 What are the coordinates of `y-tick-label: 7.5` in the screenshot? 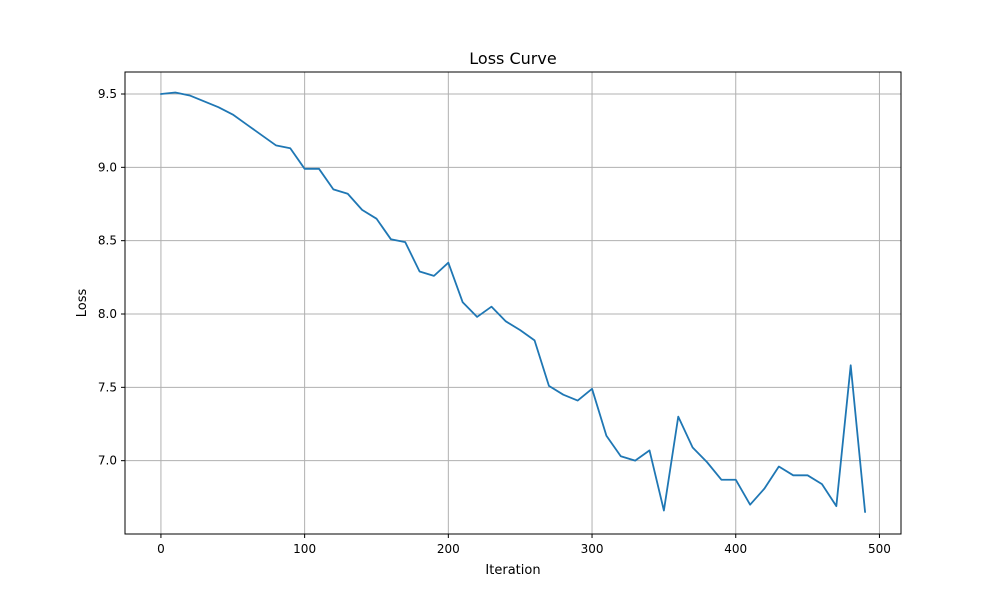 It's located at (107, 387).